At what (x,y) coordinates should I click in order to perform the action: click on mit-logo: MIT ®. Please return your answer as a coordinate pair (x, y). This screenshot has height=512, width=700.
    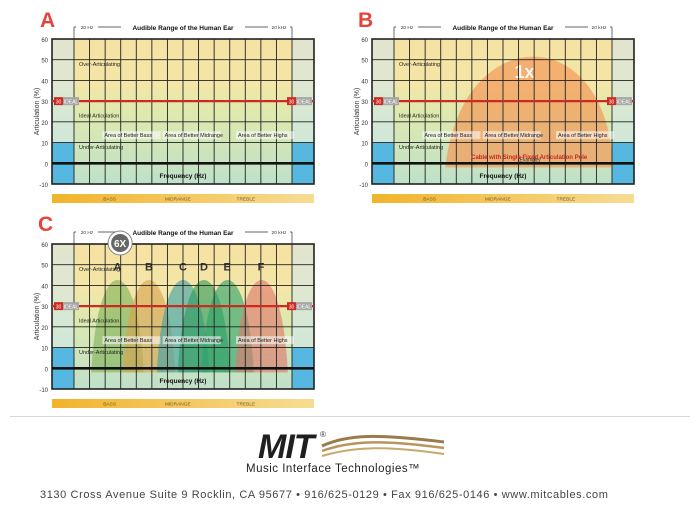
    Looking at the image, I should click on (353, 450).